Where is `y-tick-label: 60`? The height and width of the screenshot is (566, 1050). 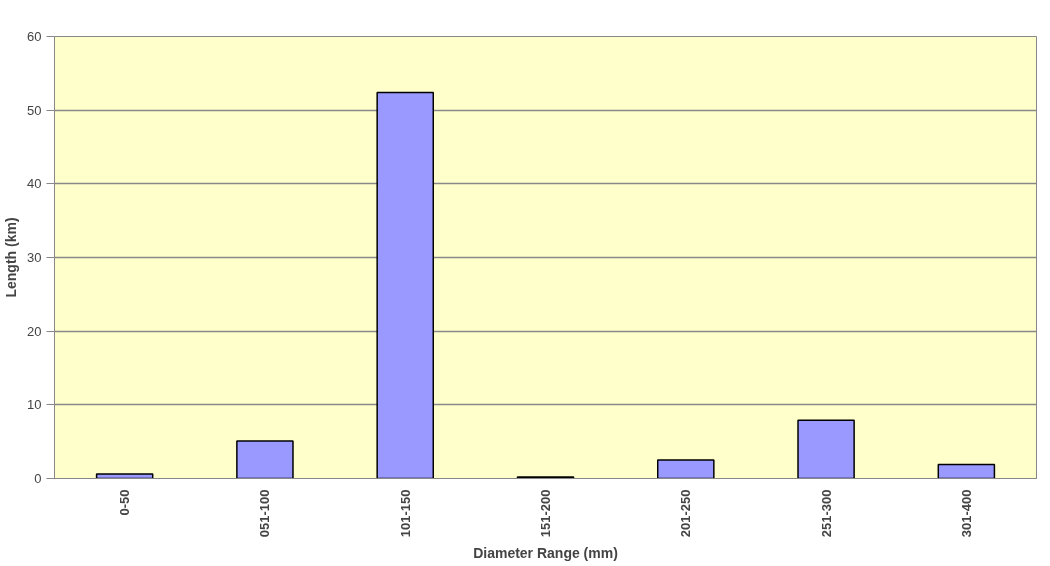
y-tick-label: 60 is located at coordinates (34, 36).